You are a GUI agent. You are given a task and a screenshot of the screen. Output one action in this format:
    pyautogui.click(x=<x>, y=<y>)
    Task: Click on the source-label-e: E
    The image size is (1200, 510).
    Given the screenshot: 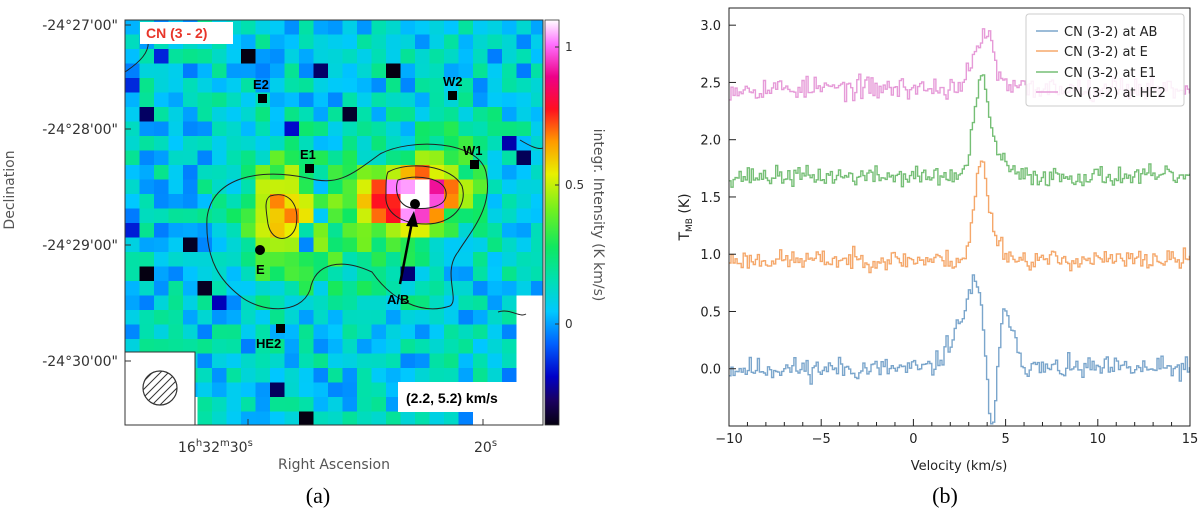 What is the action you would take?
    pyautogui.click(x=260, y=269)
    